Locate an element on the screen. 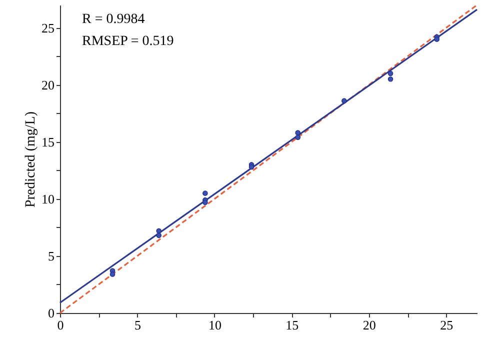 The width and height of the screenshot is (498, 344). annotation: RMSEP = 0.519 is located at coordinates (128, 41).